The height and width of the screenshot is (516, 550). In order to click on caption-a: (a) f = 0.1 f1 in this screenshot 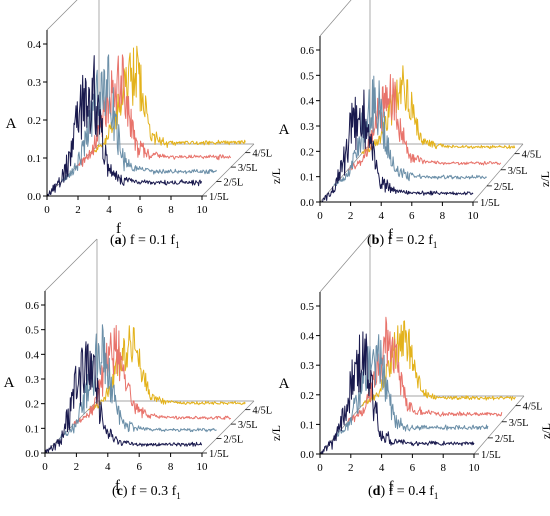, I will do `click(145, 241)`.